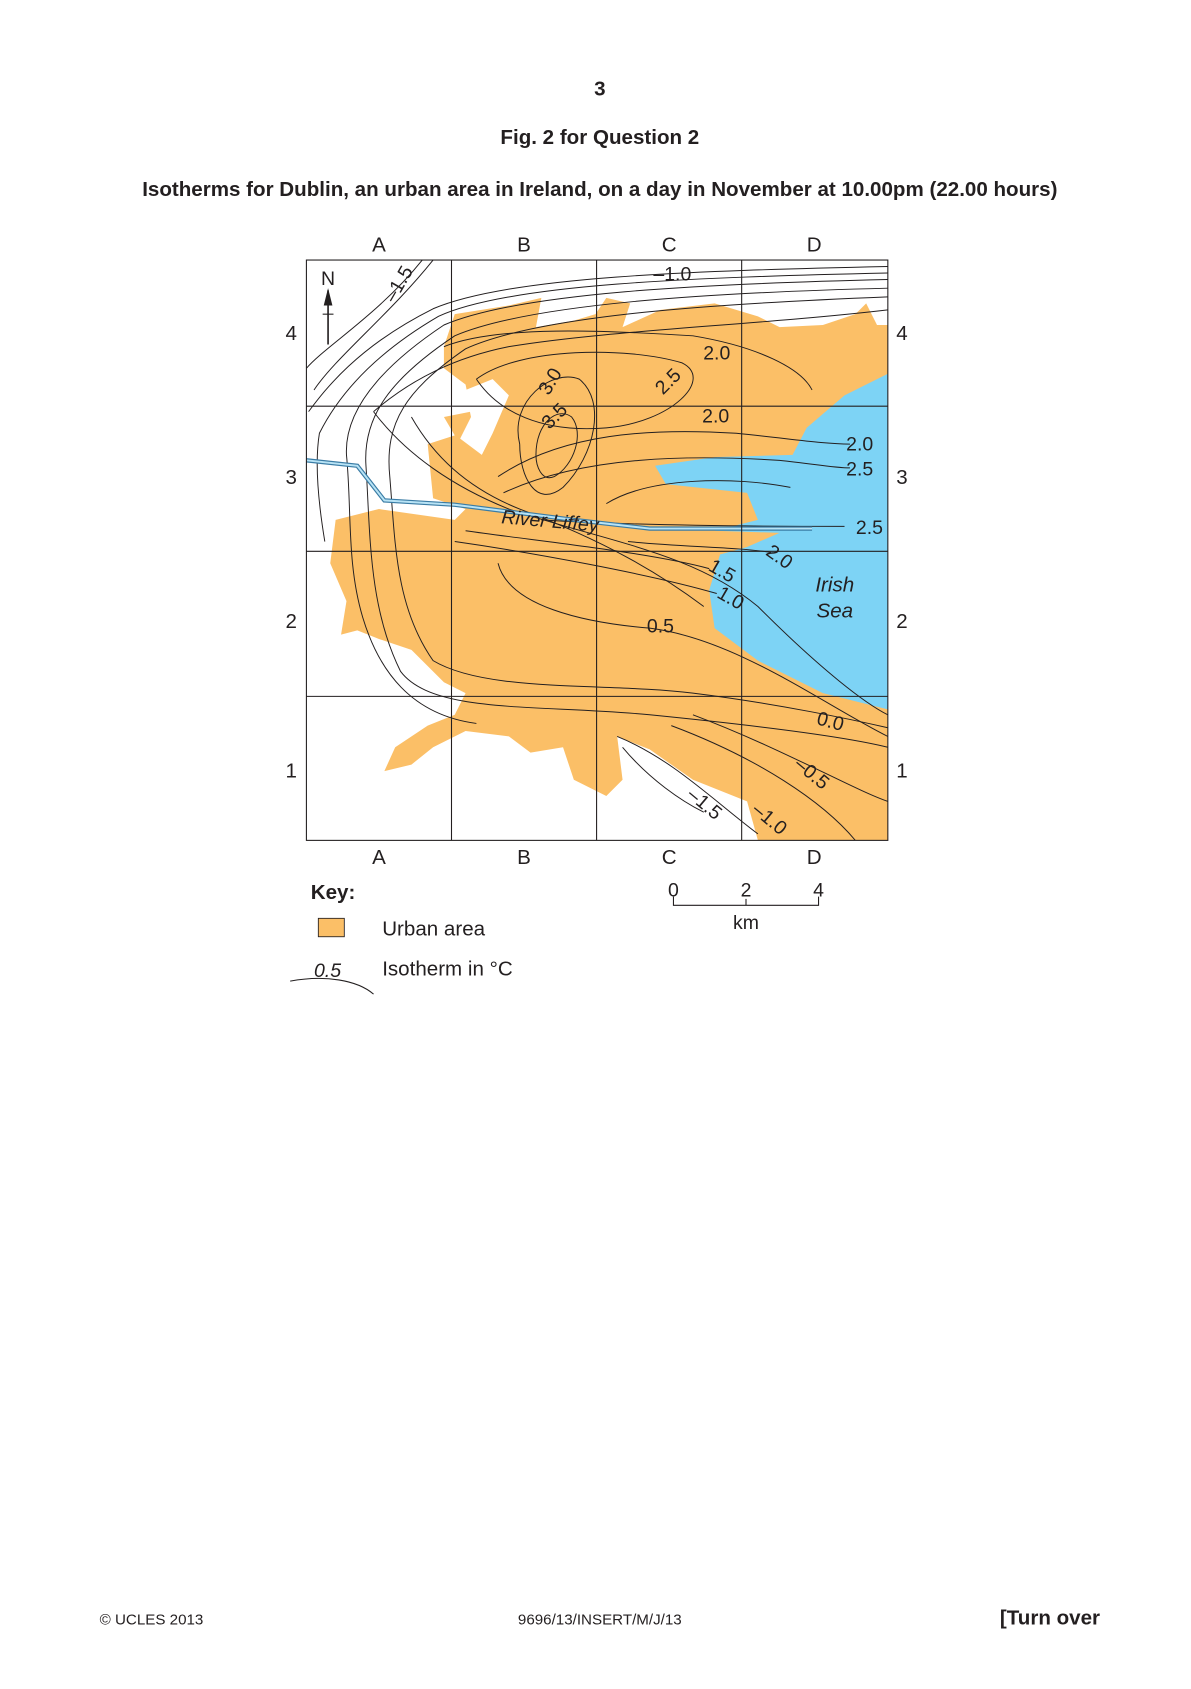 The height and width of the screenshot is (1689, 1191). I want to click on scale-bar: 0 2 4 km, so click(746, 907).